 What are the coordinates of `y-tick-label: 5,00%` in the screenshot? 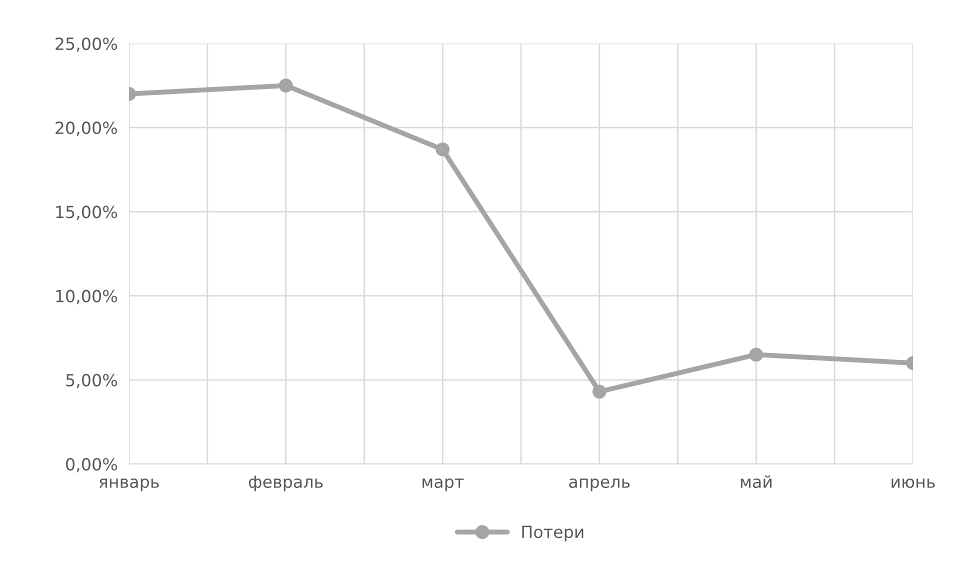 It's located at (92, 381).